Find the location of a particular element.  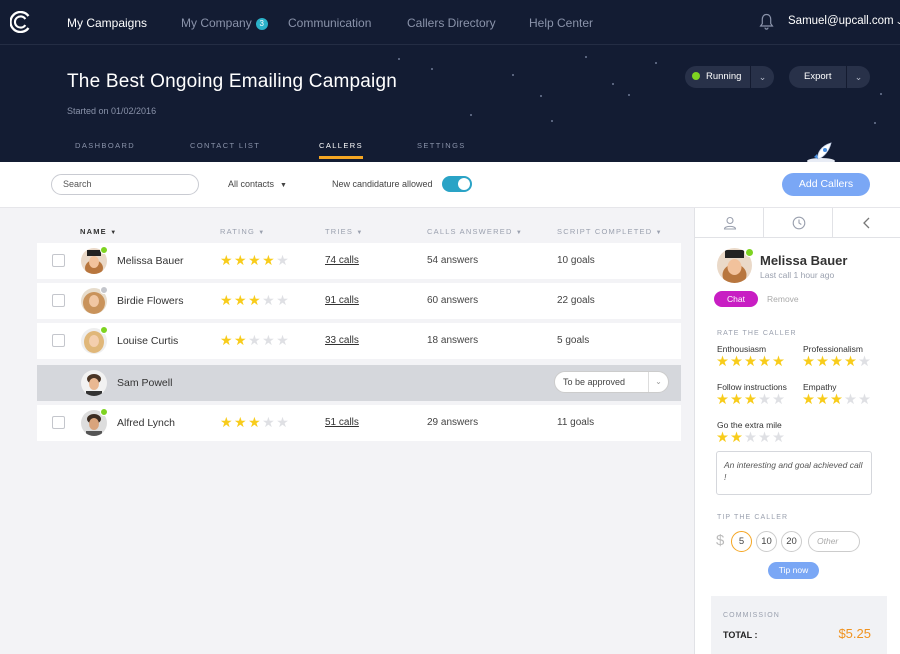

user-menu: Samuel@upcall.com ⌄ is located at coordinates (844, 21).